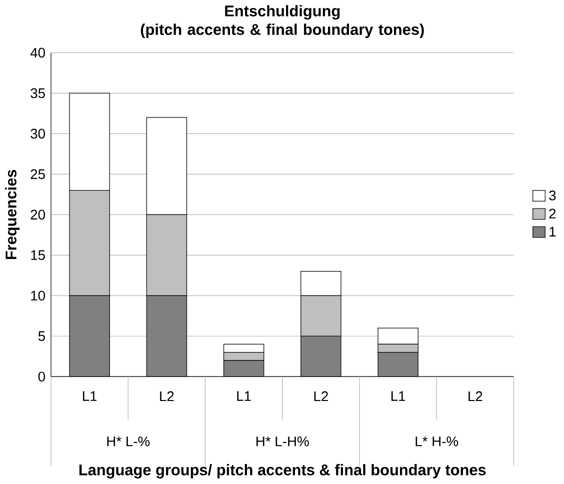 The image size is (564, 484). What do you see at coordinates (12, 215) in the screenshot?
I see `y-axis-title: Frequencies` at bounding box center [12, 215].